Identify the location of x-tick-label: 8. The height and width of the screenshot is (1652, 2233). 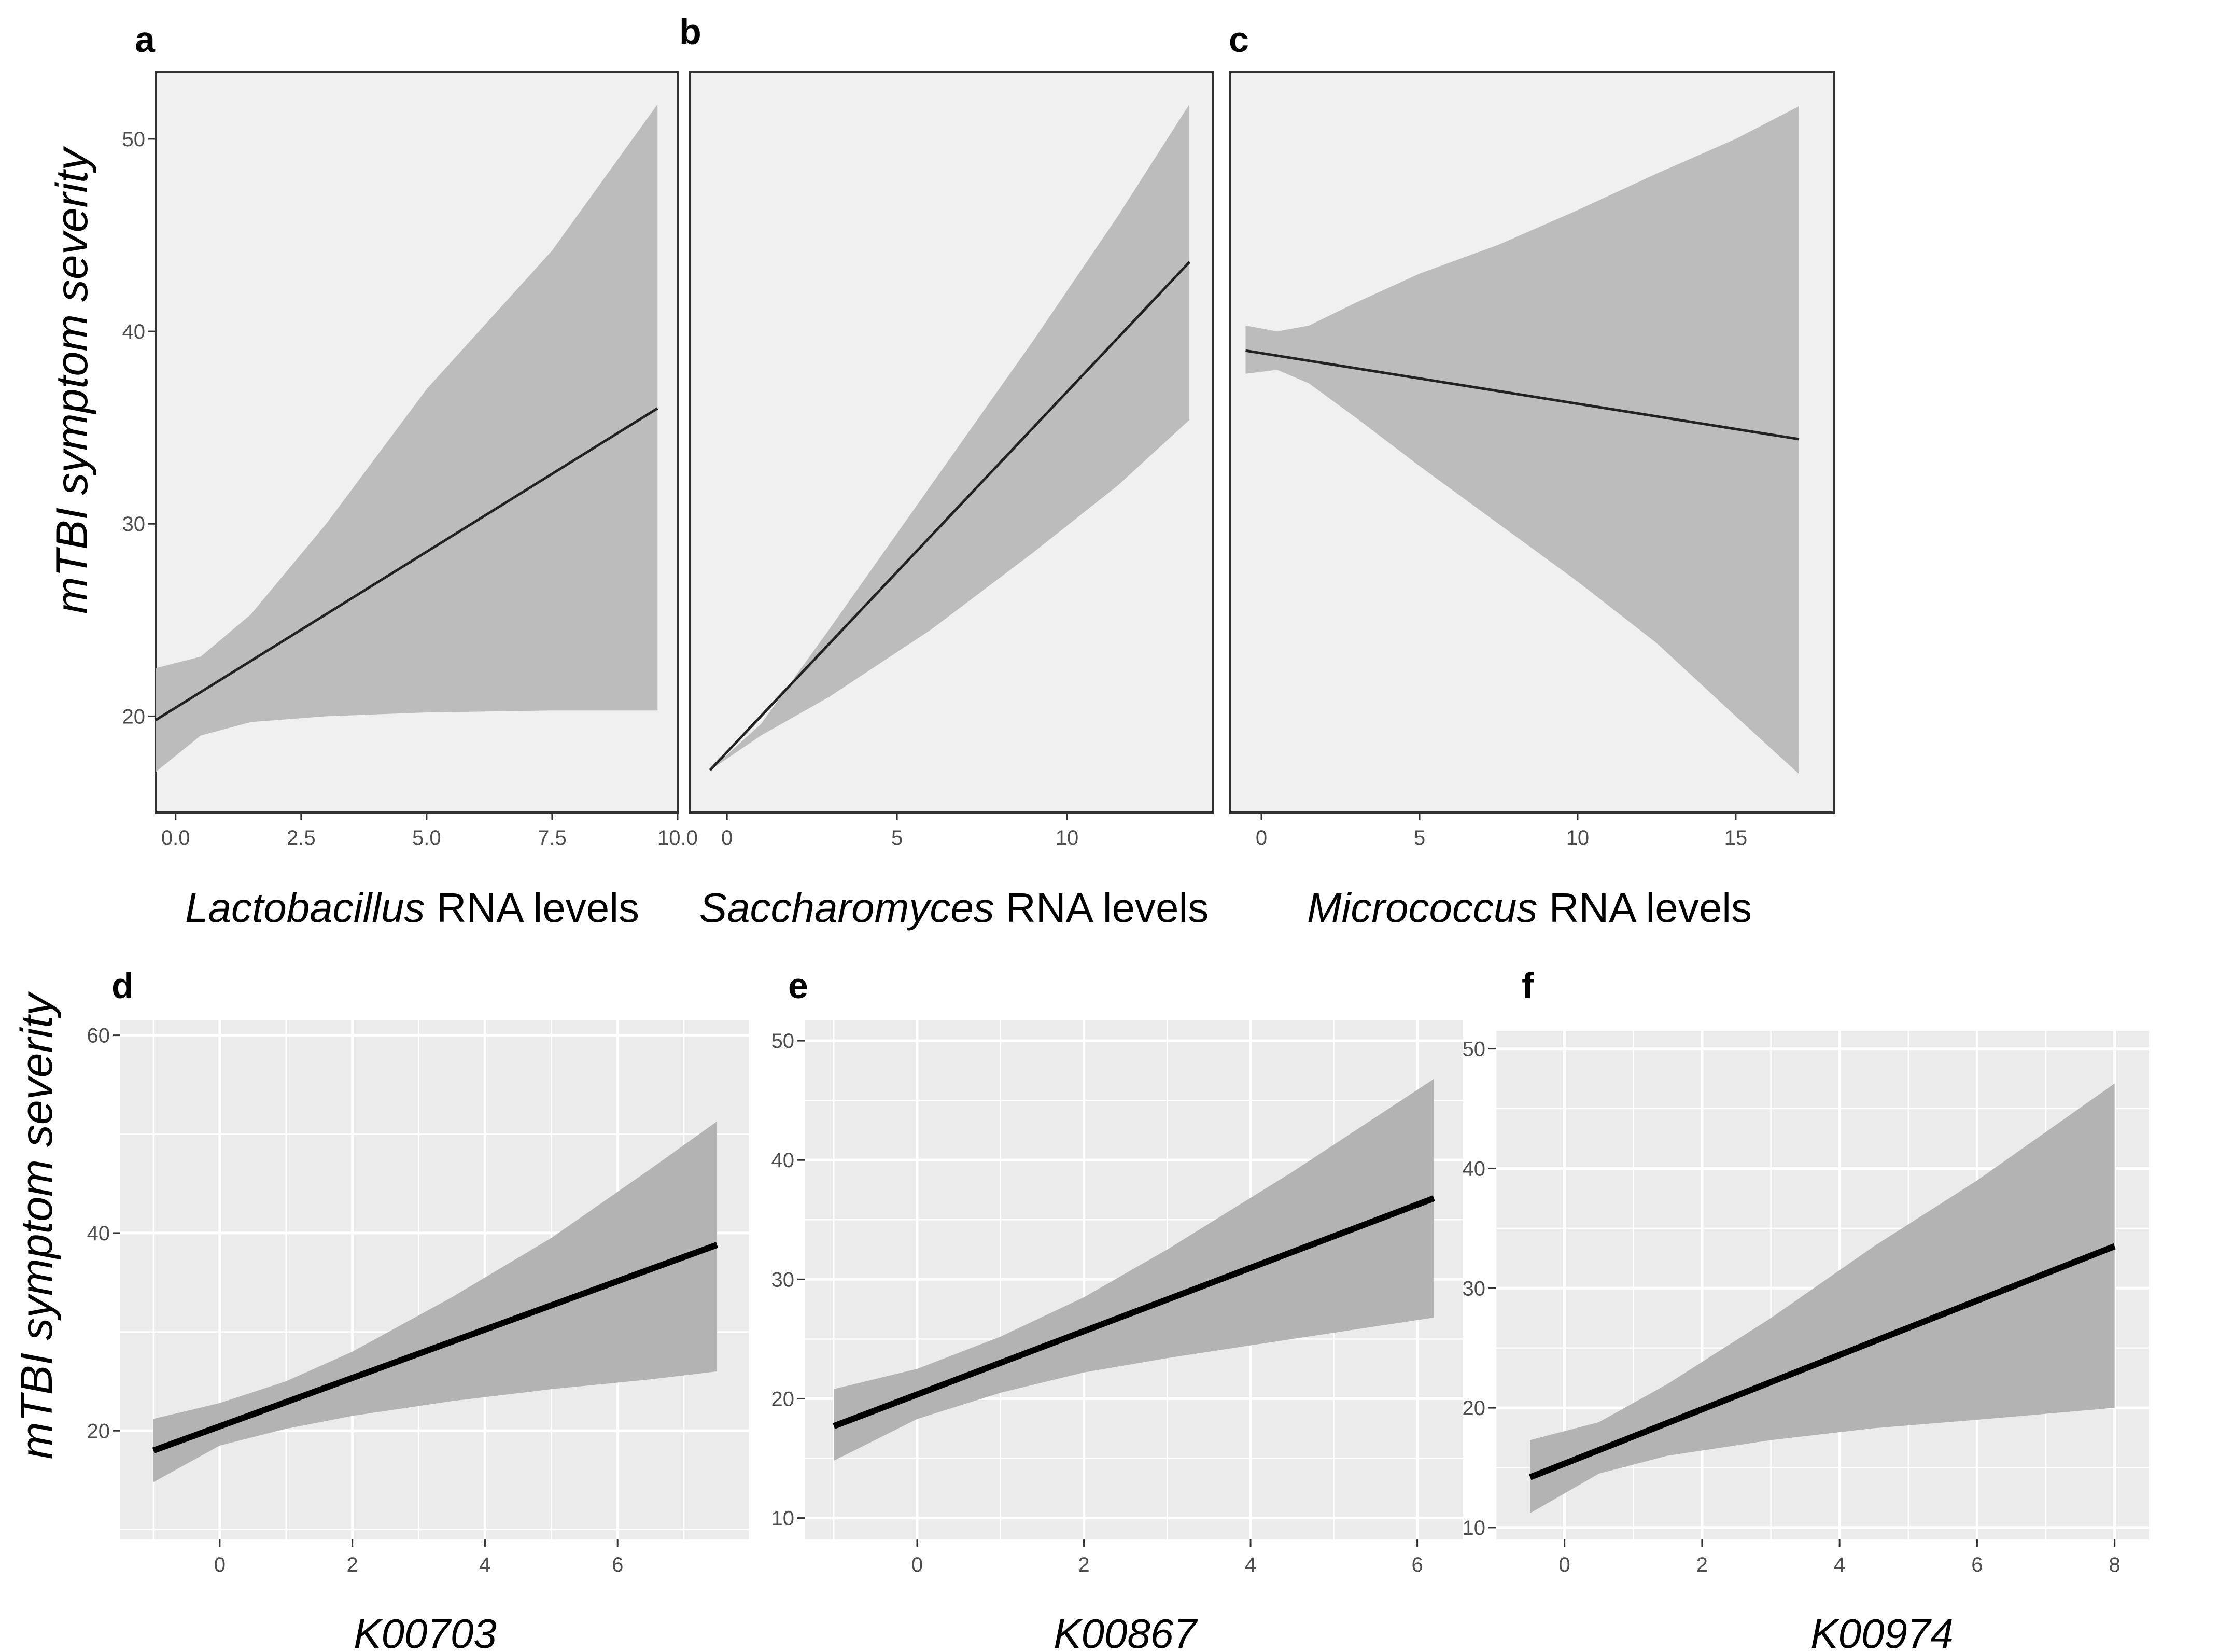
(2114, 1564).